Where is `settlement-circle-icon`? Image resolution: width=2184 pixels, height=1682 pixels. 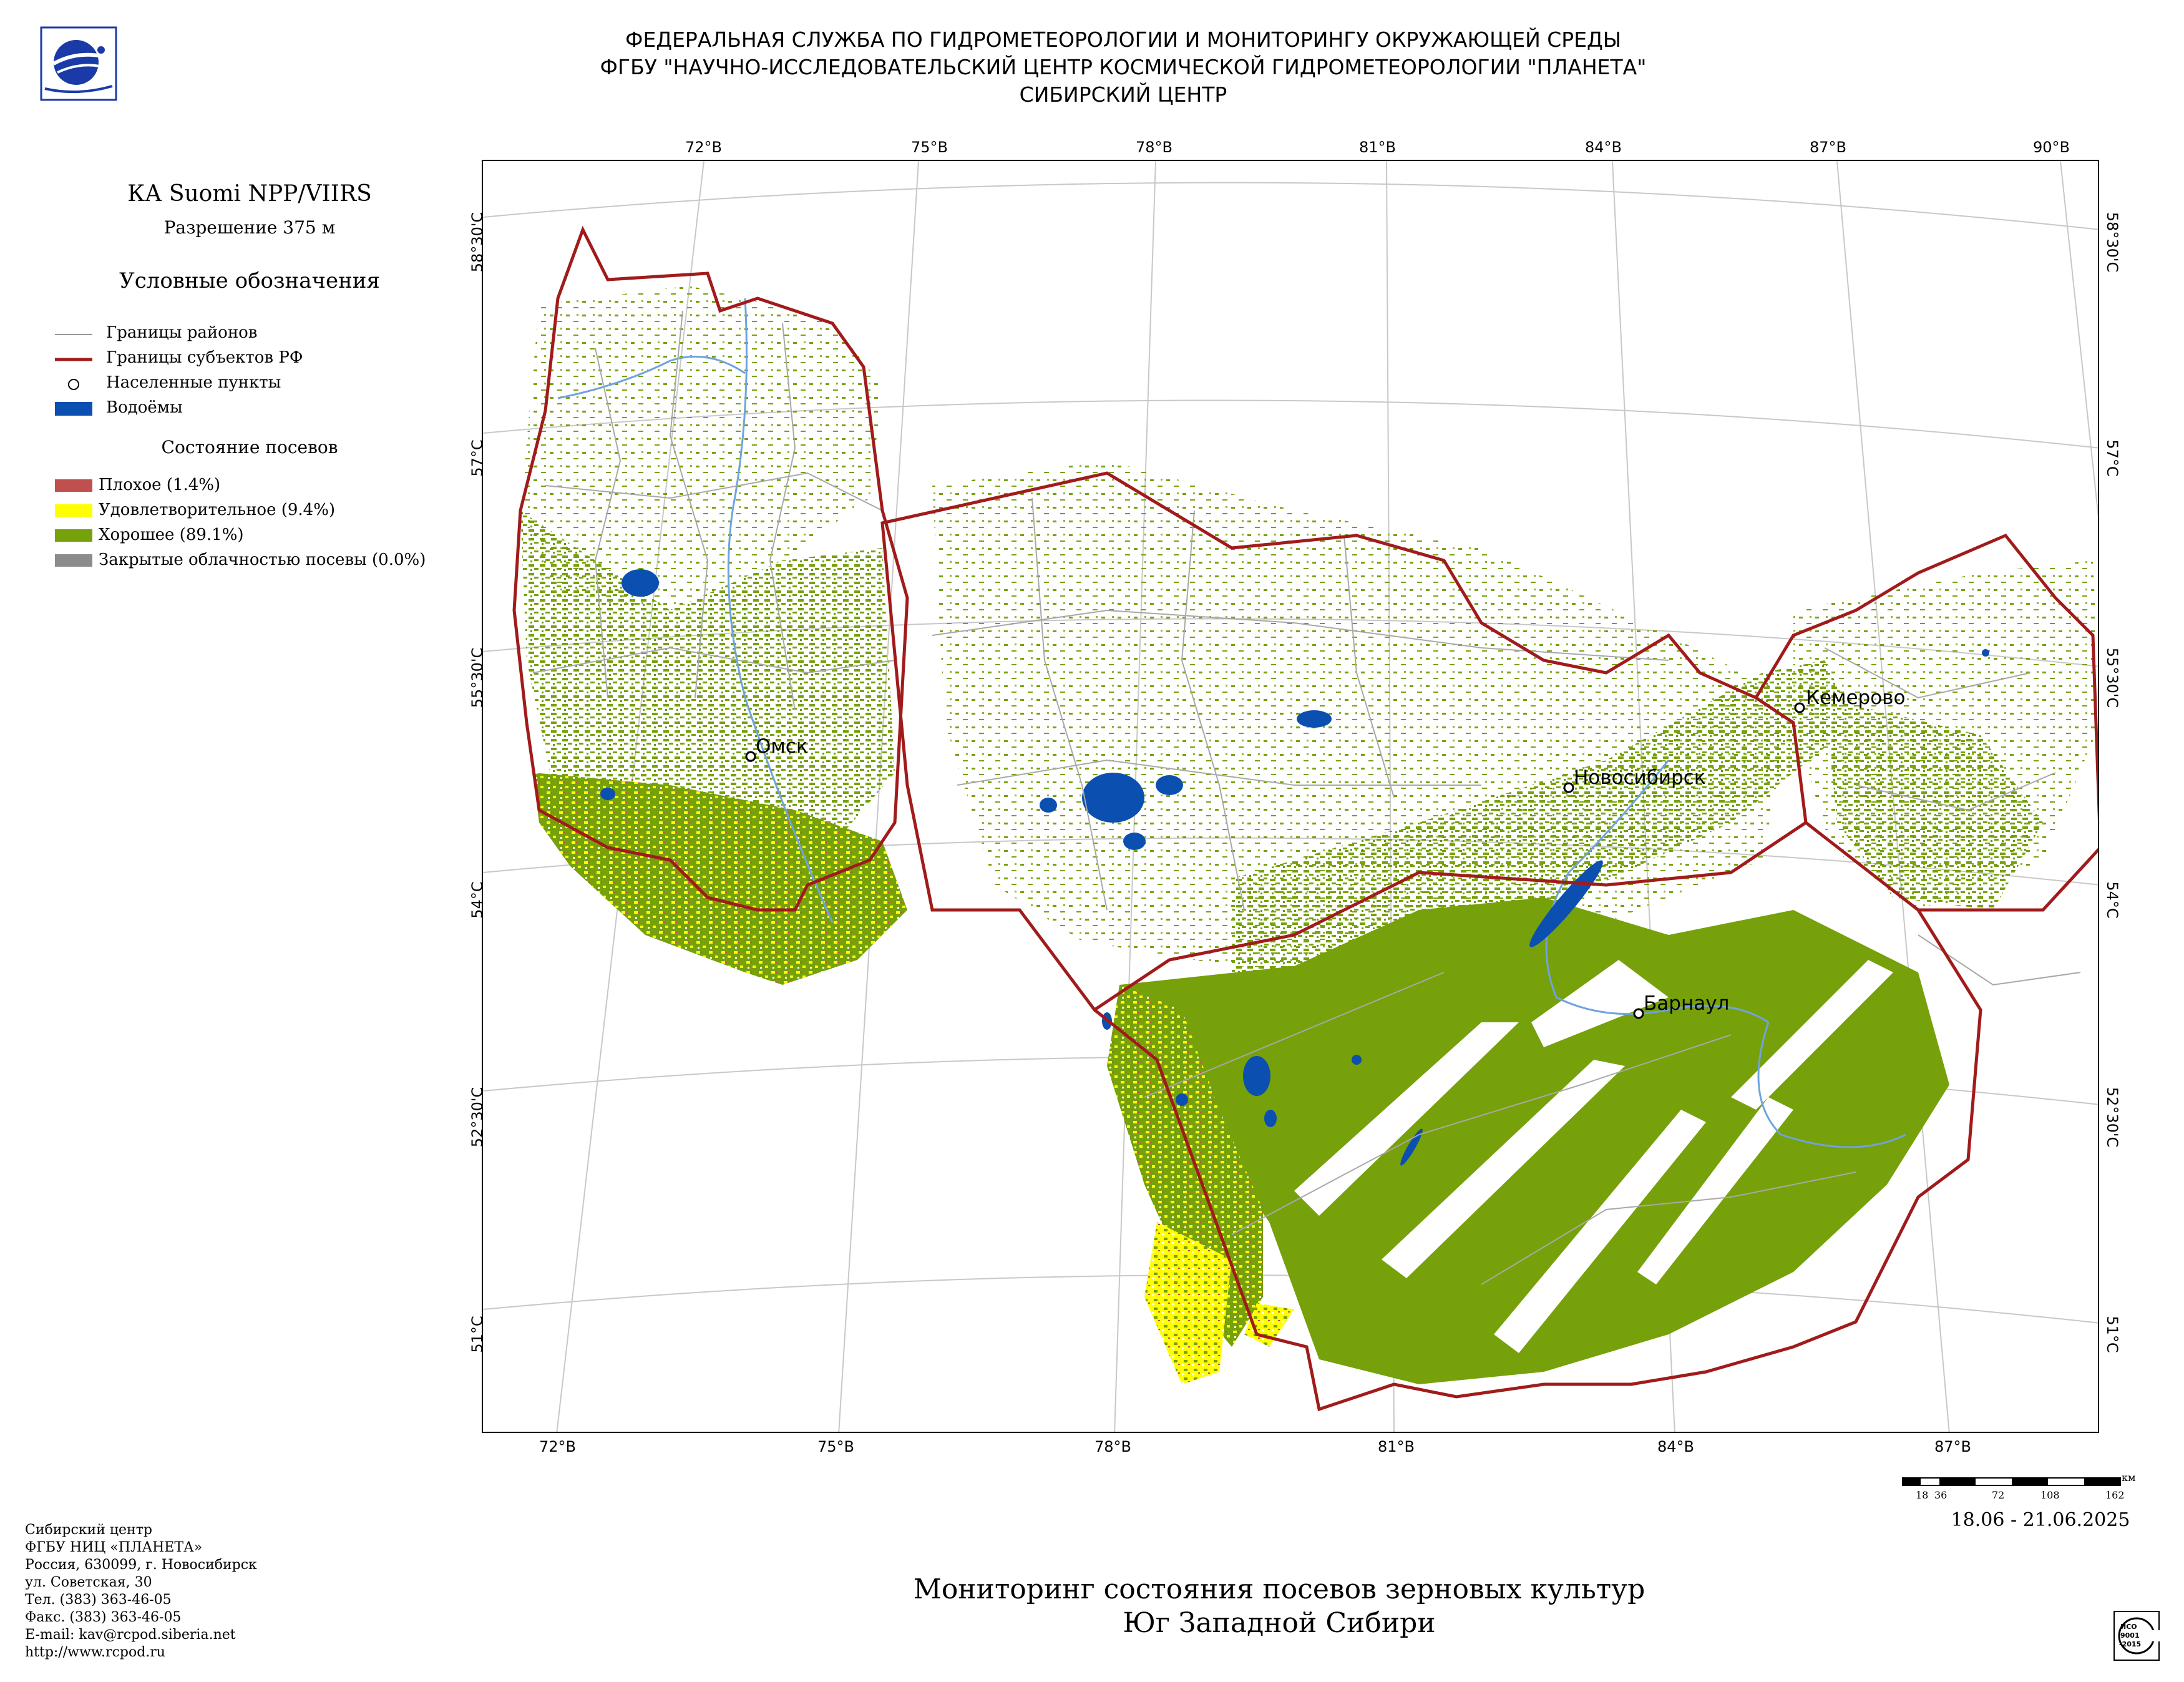 settlement-circle-icon is located at coordinates (73, 384).